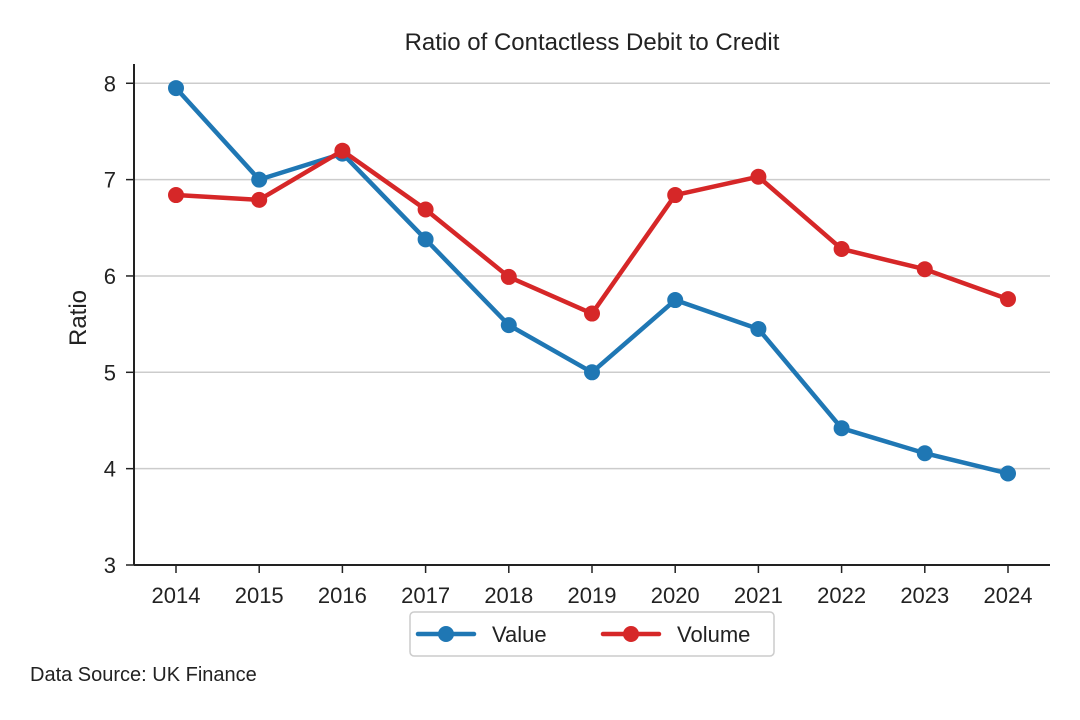  I want to click on legend: Value Volume, so click(592, 634).